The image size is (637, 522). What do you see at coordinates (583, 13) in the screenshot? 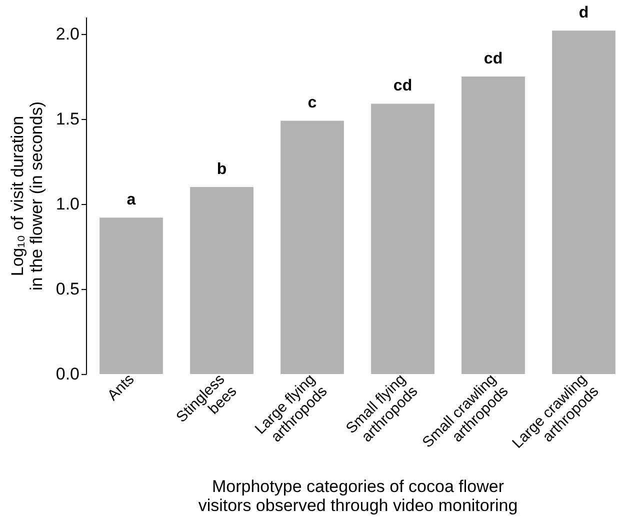
I see `annotation: d` at bounding box center [583, 13].